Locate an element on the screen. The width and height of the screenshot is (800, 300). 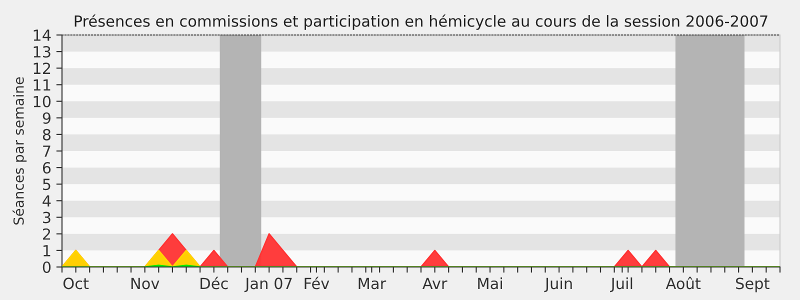
x-tick-label: Avr is located at coordinates (435, 284).